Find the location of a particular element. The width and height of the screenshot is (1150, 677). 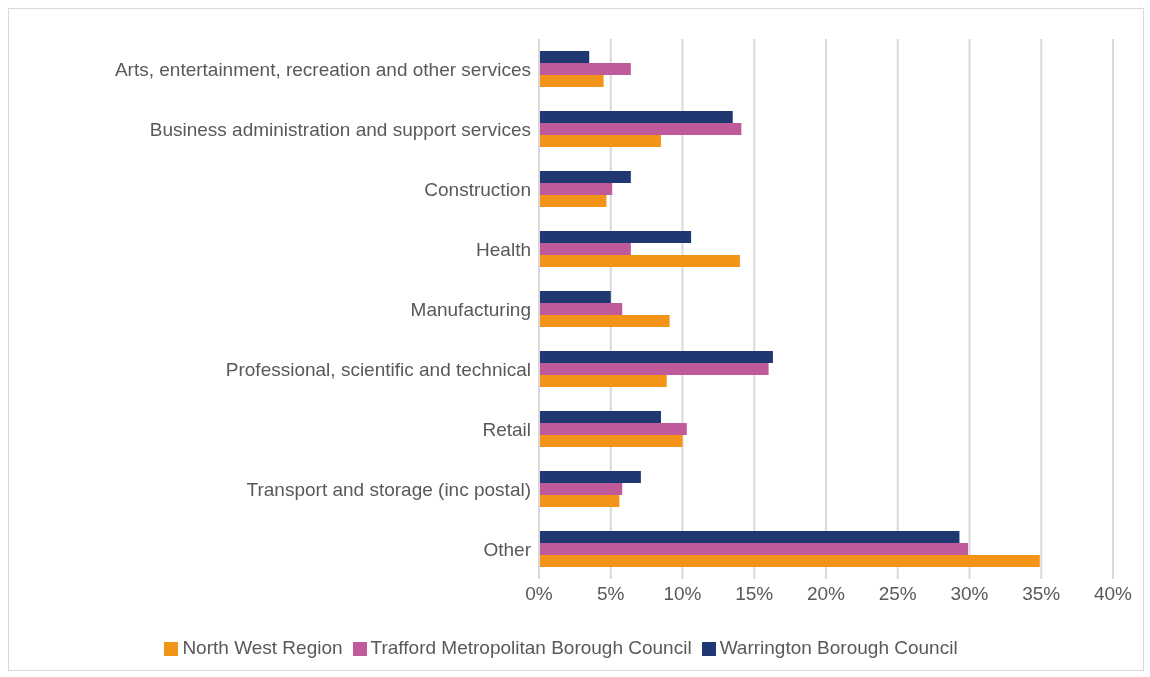

y-tick-label: Arts, entertainment, recreation and other services is located at coordinates (322, 69).